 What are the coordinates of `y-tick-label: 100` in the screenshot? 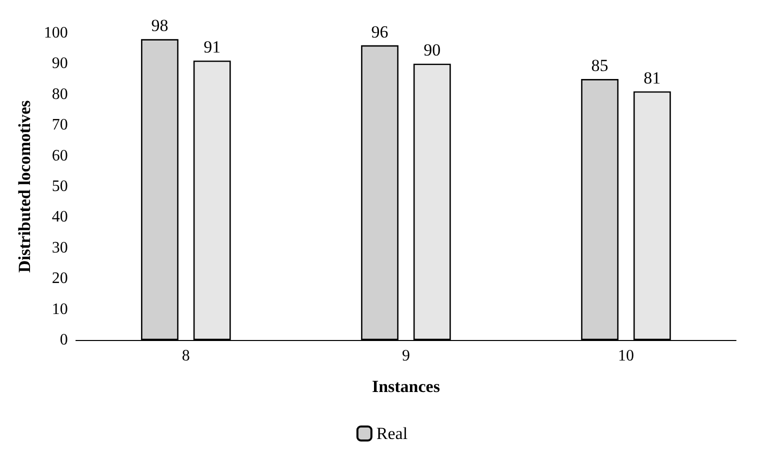 It's located at (56, 33).